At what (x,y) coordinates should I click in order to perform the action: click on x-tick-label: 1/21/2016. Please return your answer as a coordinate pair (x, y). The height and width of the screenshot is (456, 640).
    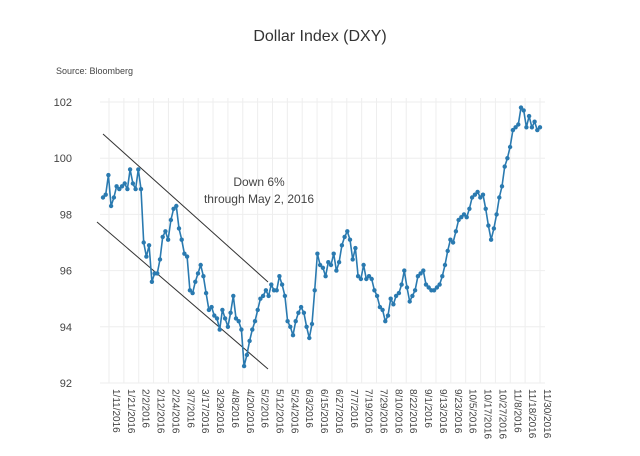
    Looking at the image, I should click on (130, 411).